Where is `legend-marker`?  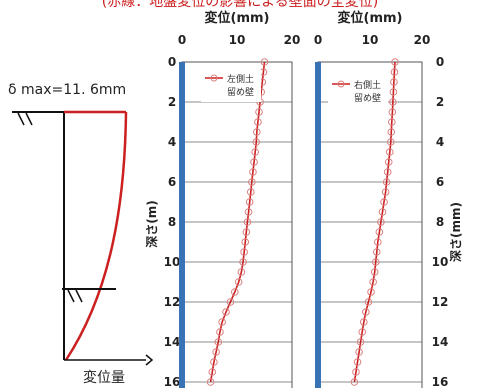 legend-marker is located at coordinates (214, 78).